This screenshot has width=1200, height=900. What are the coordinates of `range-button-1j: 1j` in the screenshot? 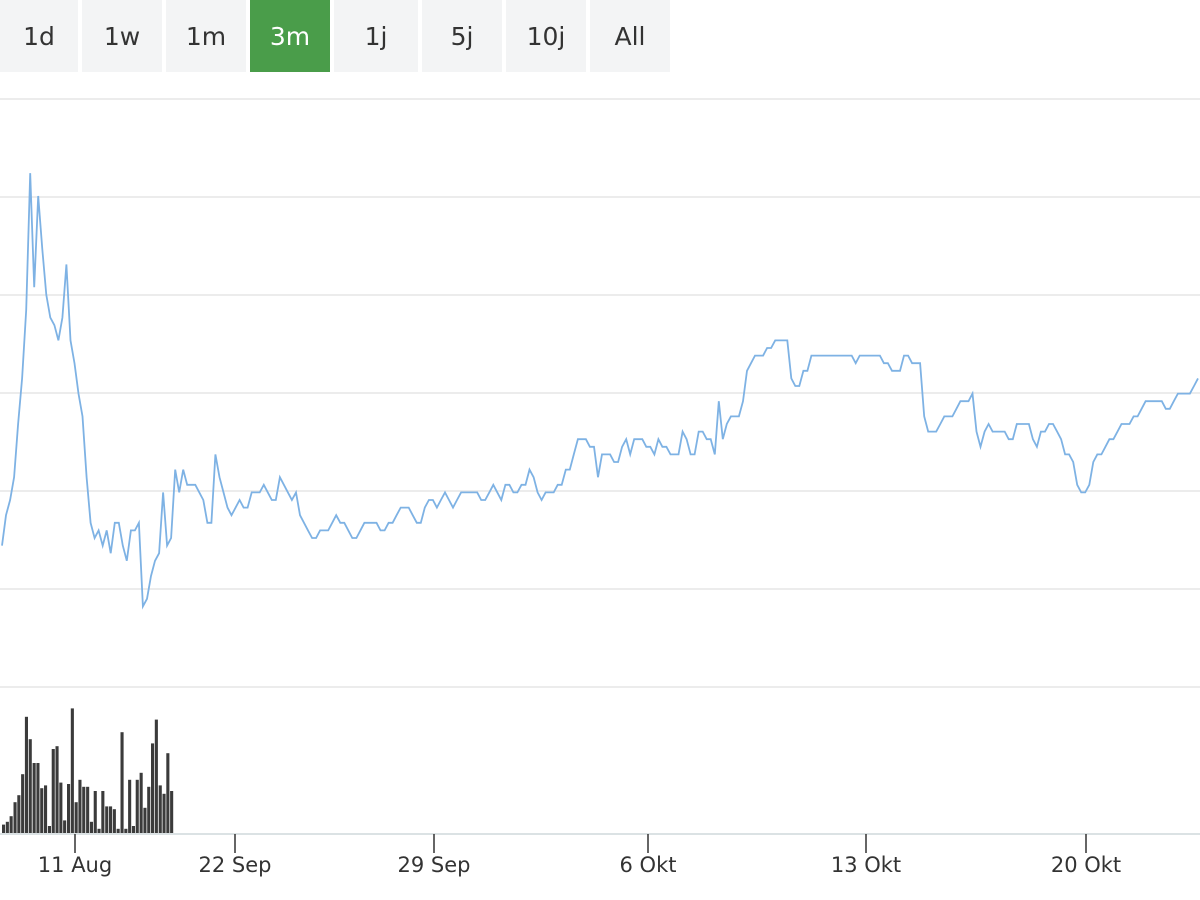 It's located at (376, 36).